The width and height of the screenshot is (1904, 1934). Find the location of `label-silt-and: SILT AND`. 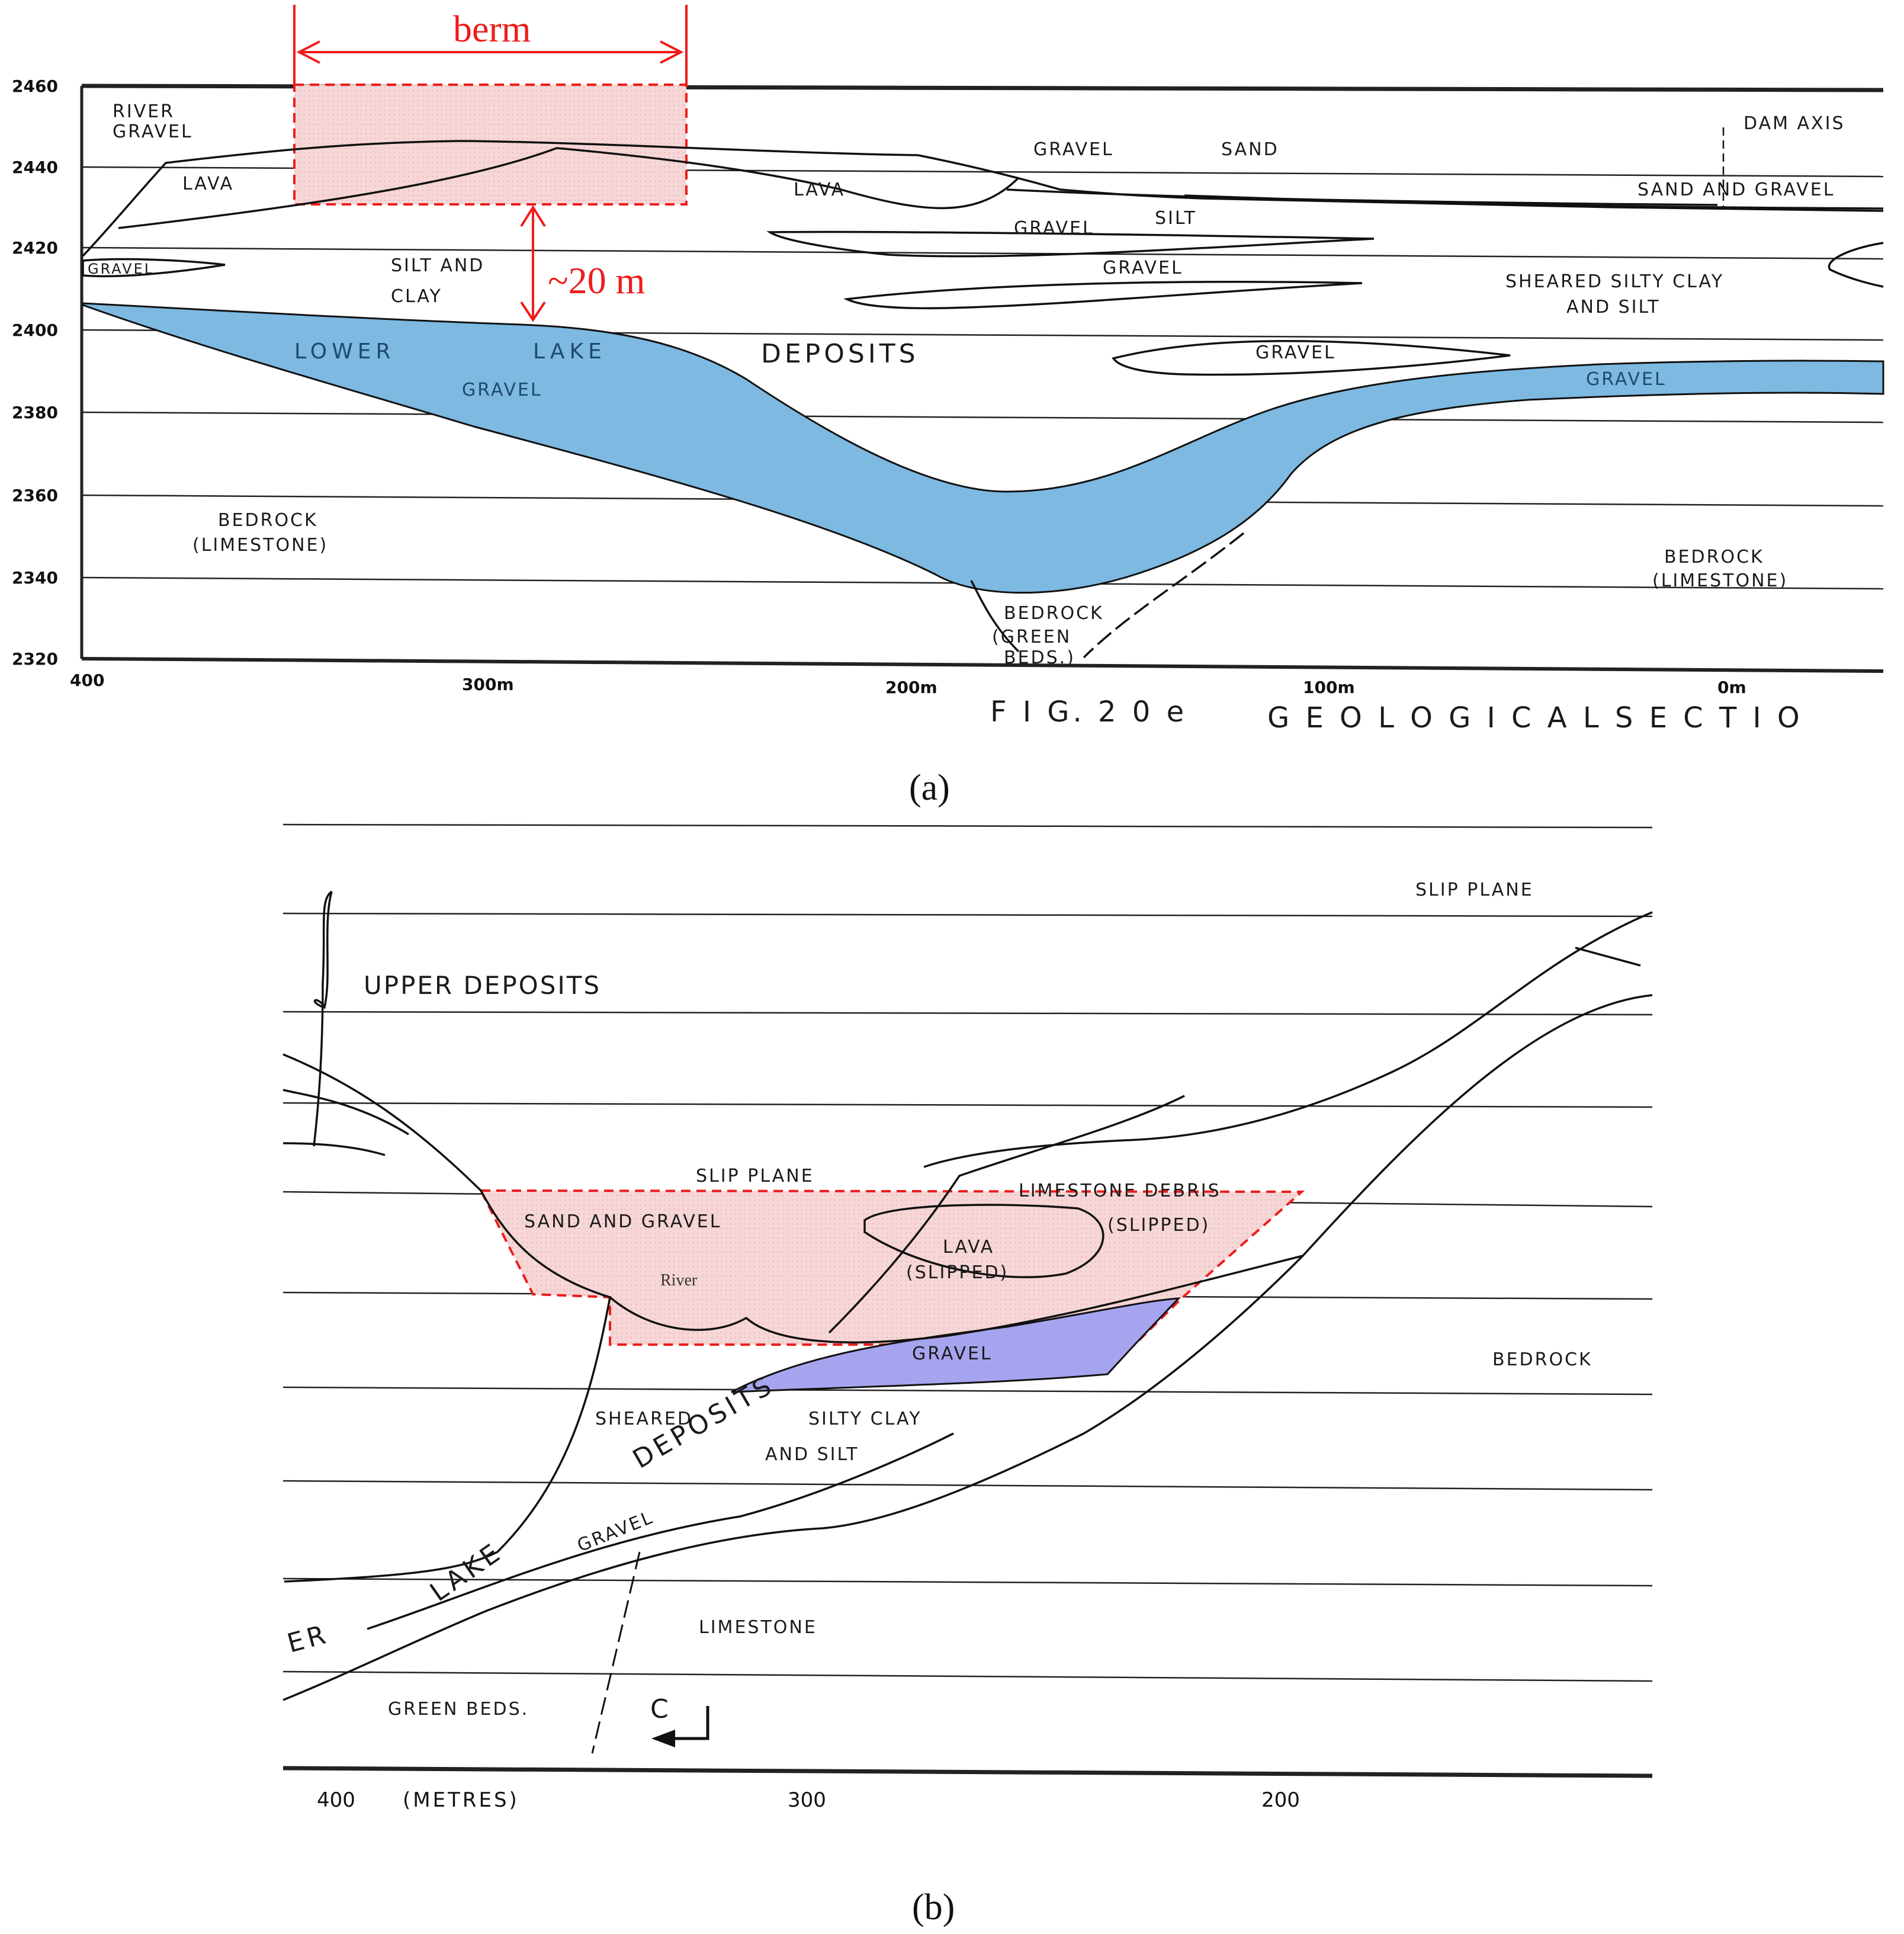

label-silt-and: SILT AND is located at coordinates (437, 265).